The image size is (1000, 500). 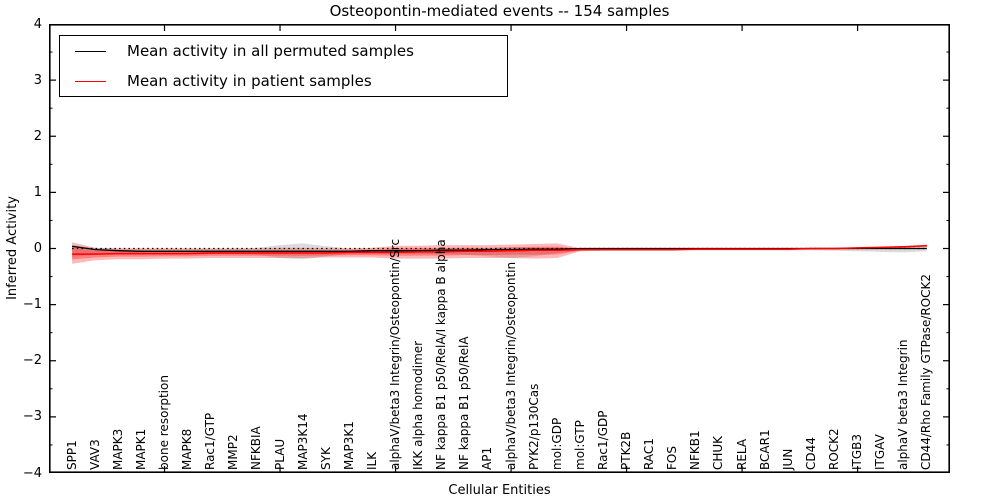 I want to click on legend-label: Mean activity in all permuted samples, so click(x=270, y=51).